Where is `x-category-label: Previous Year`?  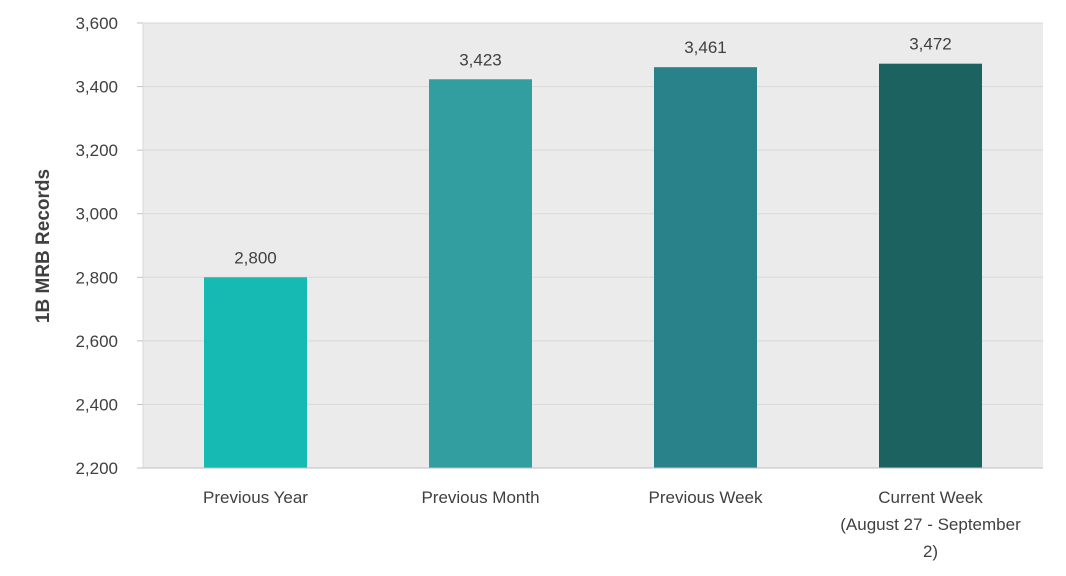
x-category-label: Previous Year is located at coordinates (255, 497).